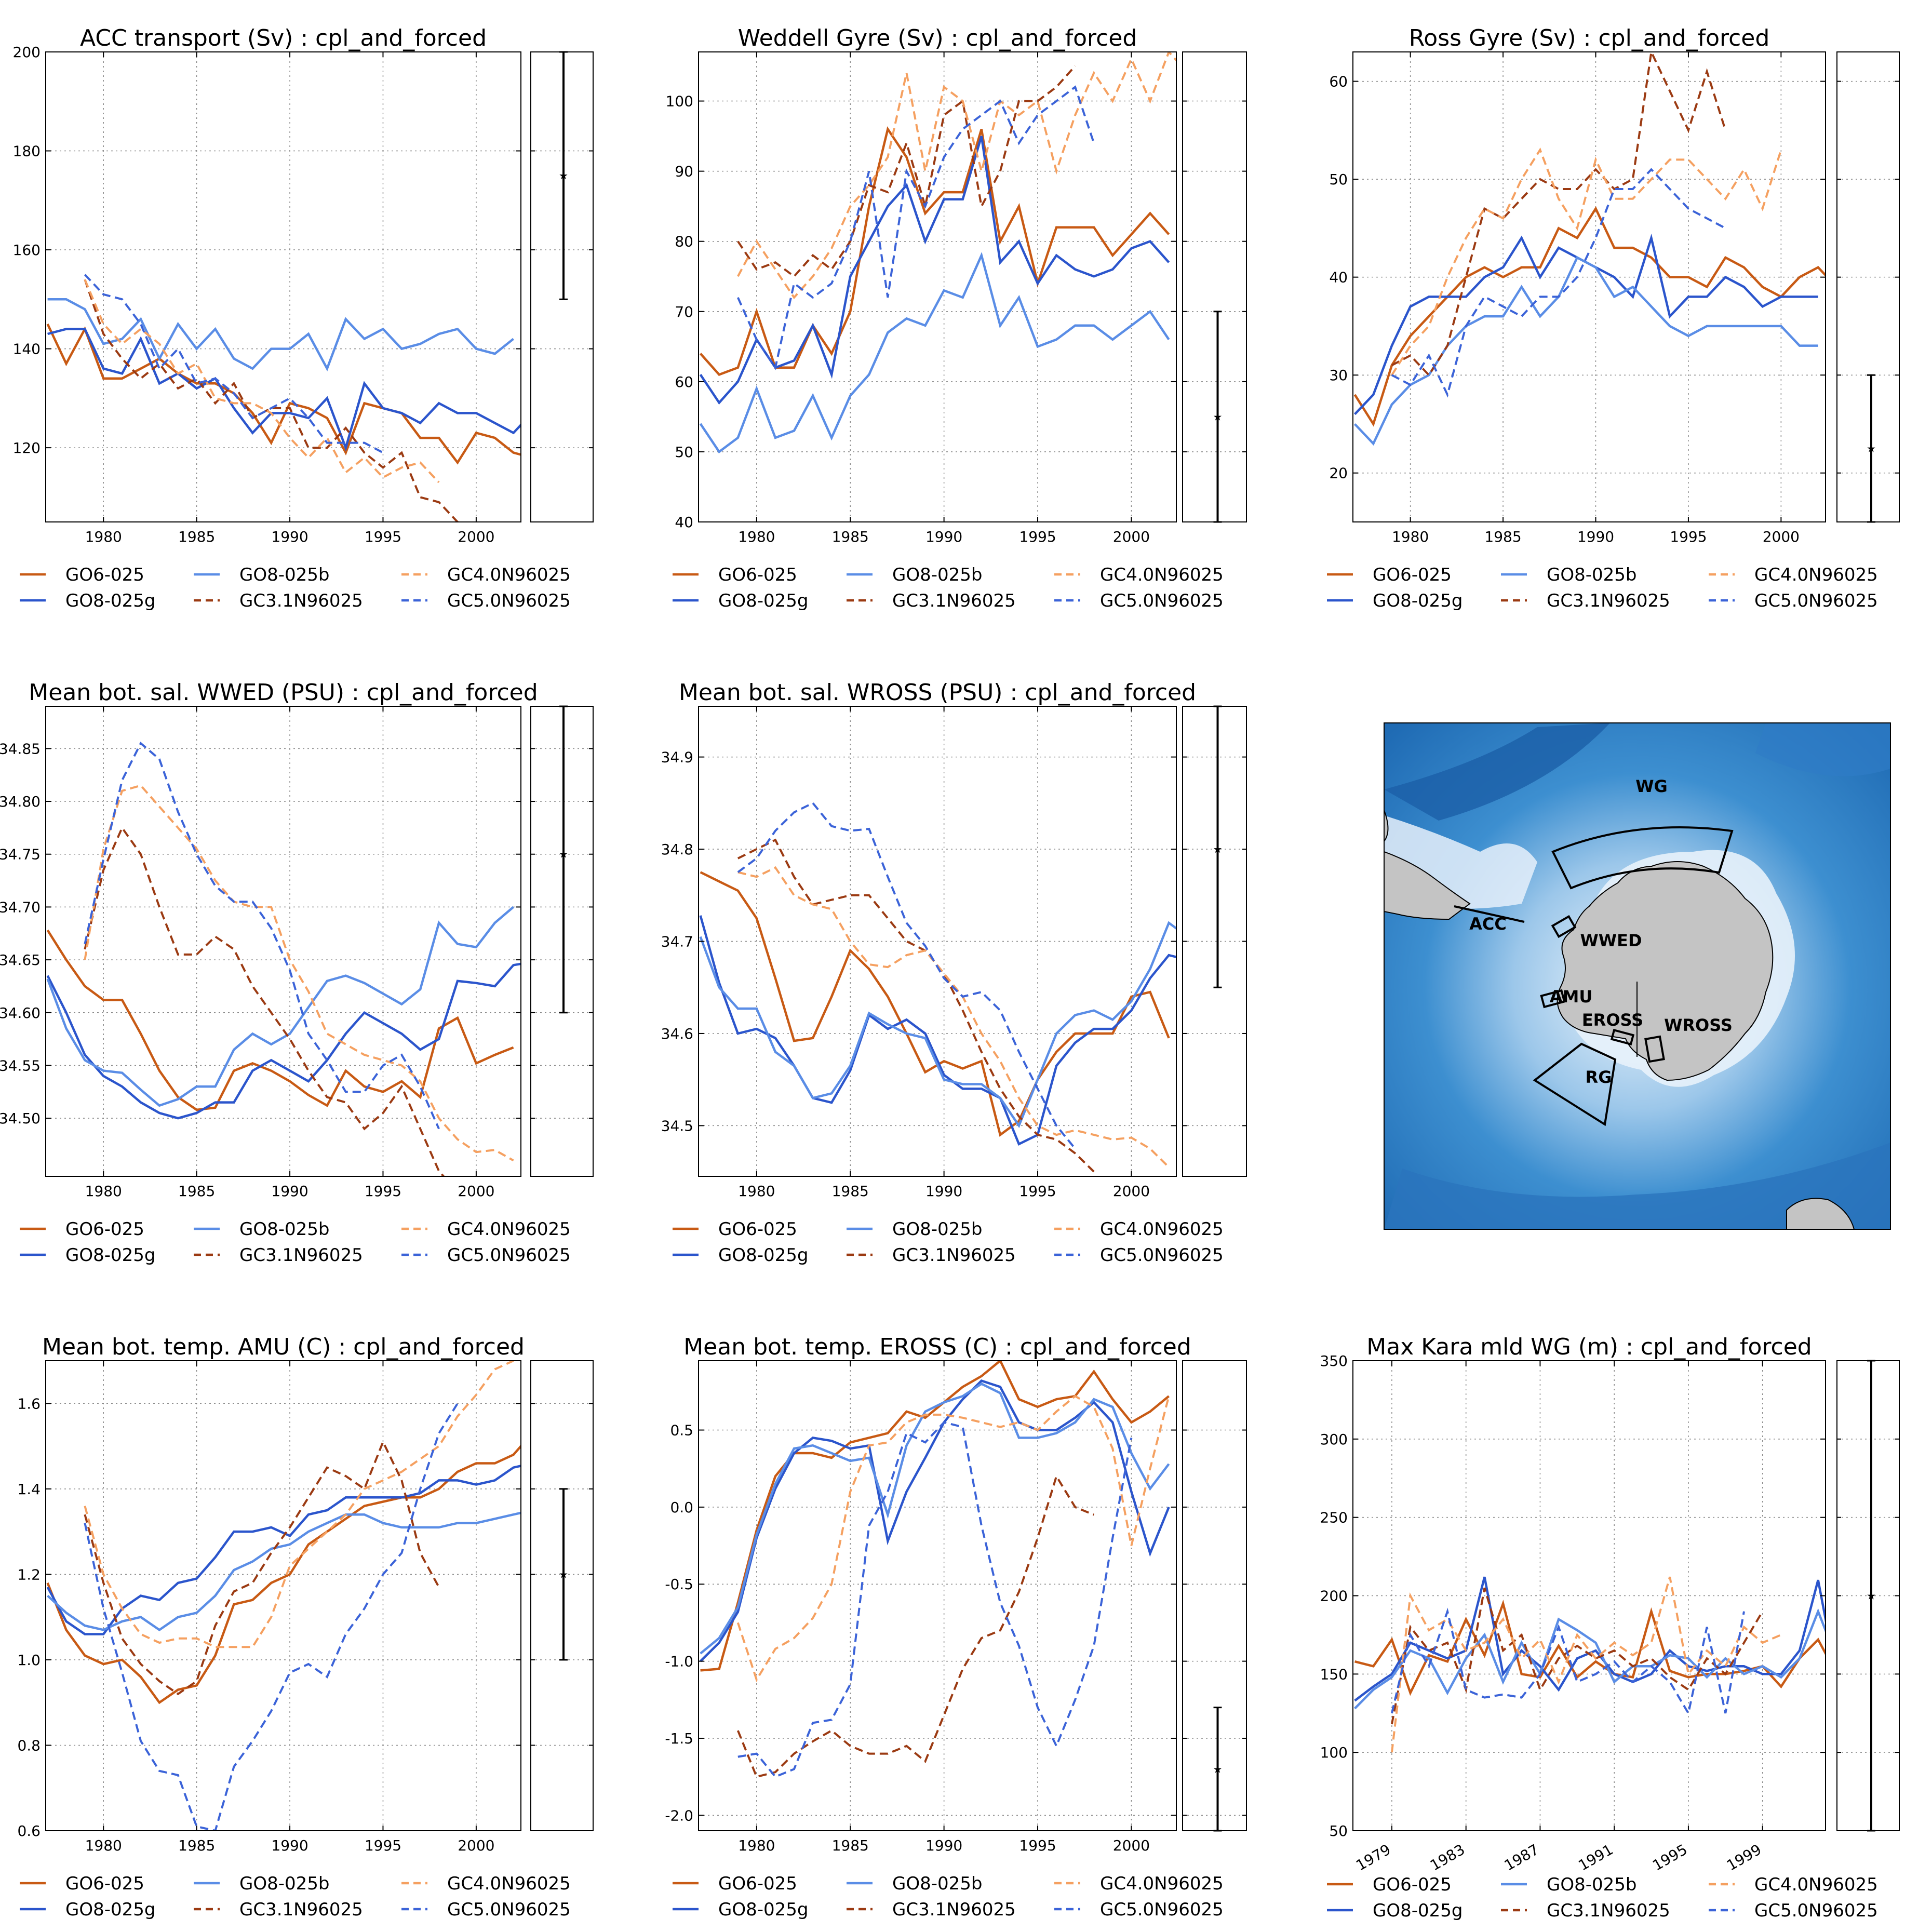 The width and height of the screenshot is (1932, 1932). What do you see at coordinates (1373, 1858) in the screenshot?
I see `x-tick-label: 1979` at bounding box center [1373, 1858].